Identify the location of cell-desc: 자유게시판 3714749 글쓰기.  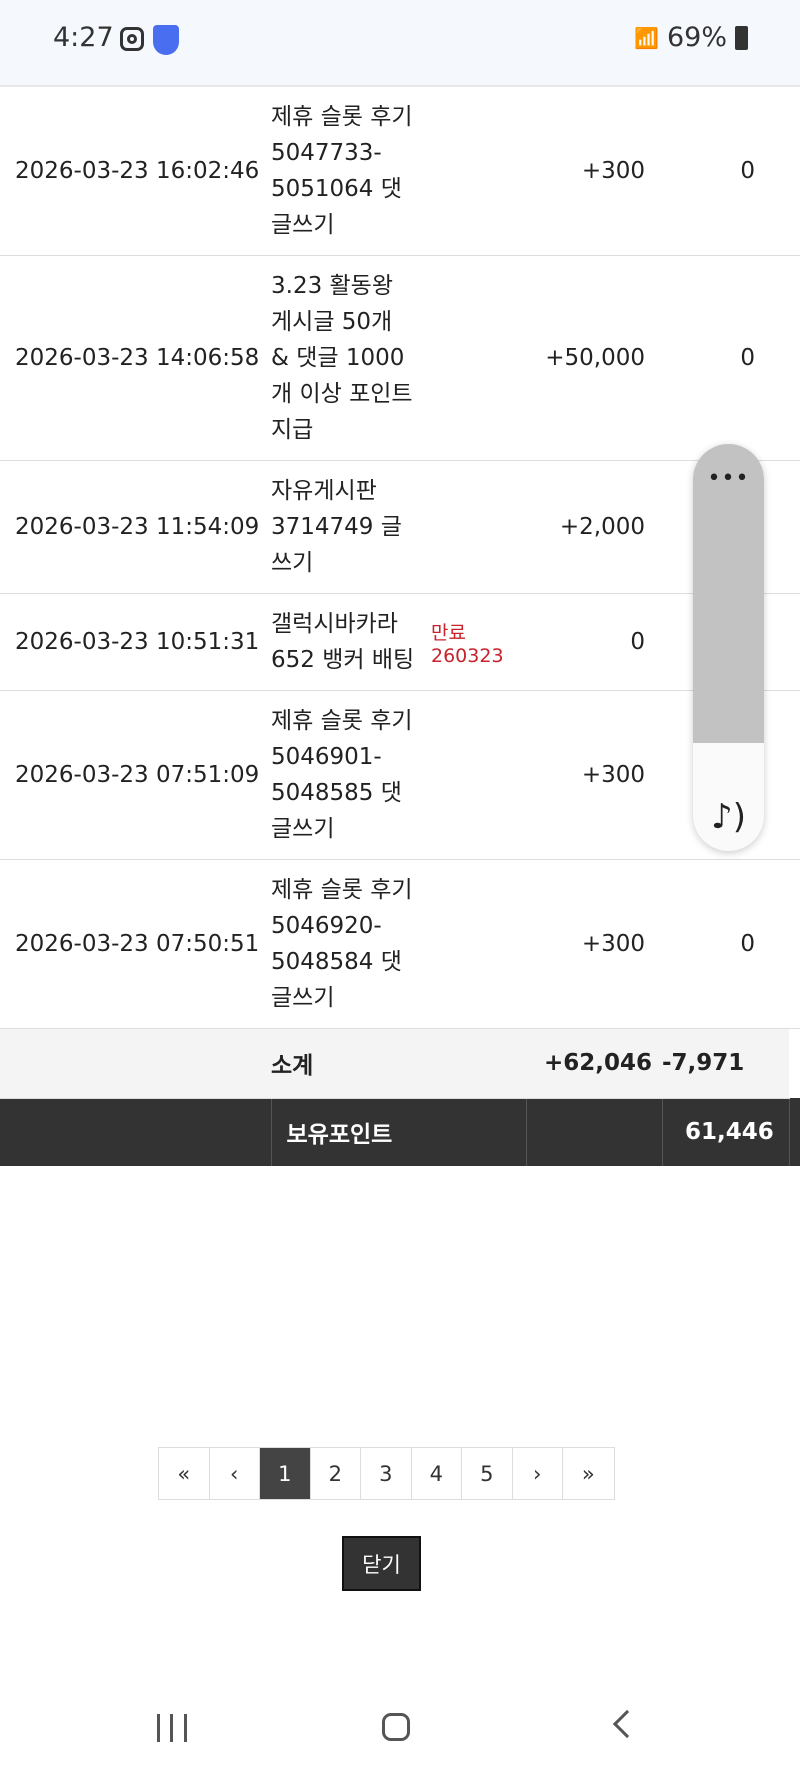
(343, 527).